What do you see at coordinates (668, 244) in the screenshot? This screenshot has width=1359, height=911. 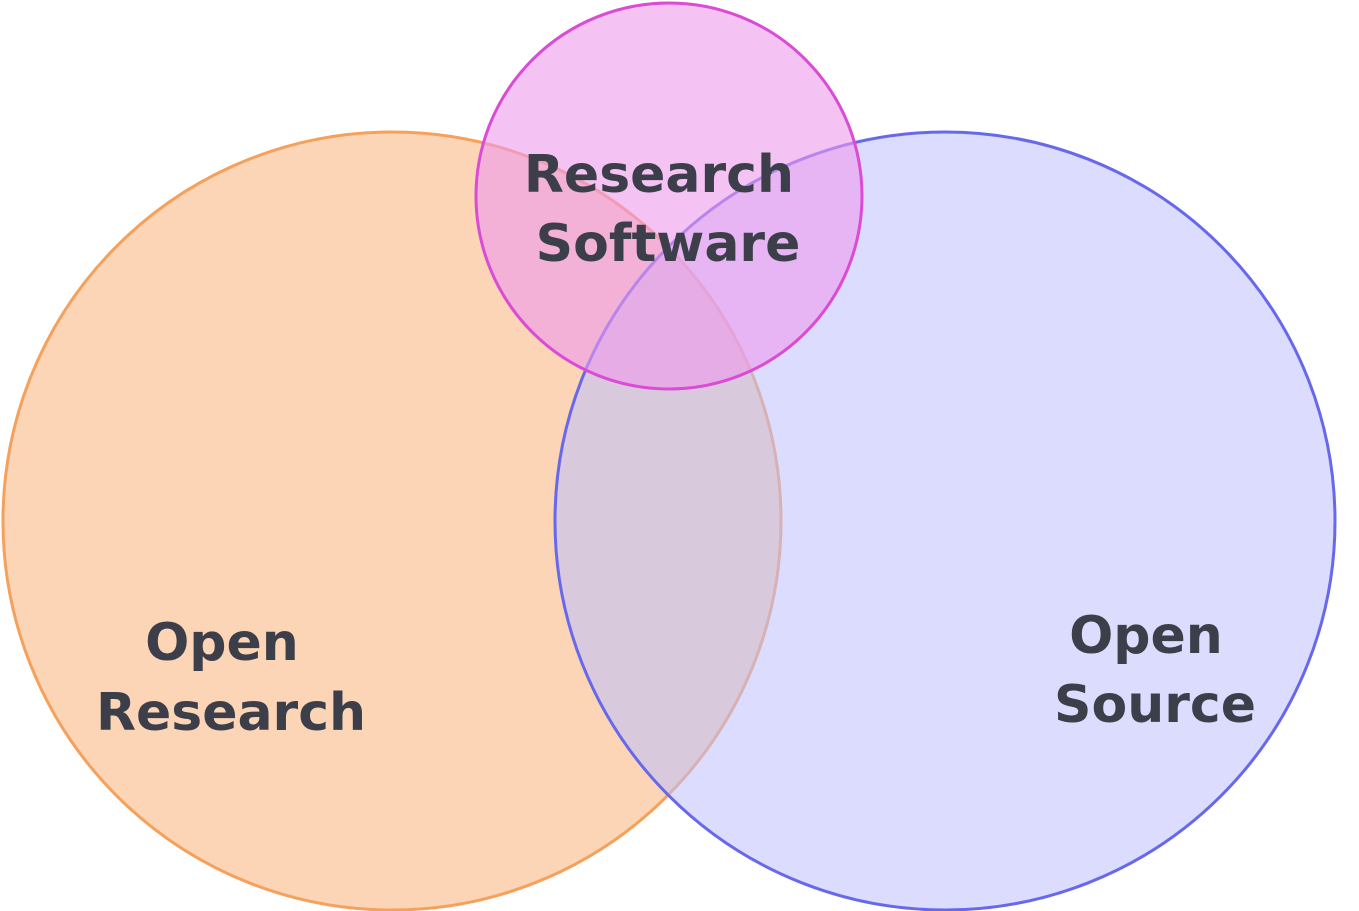 I see `research-software-label-line-2: Software` at bounding box center [668, 244].